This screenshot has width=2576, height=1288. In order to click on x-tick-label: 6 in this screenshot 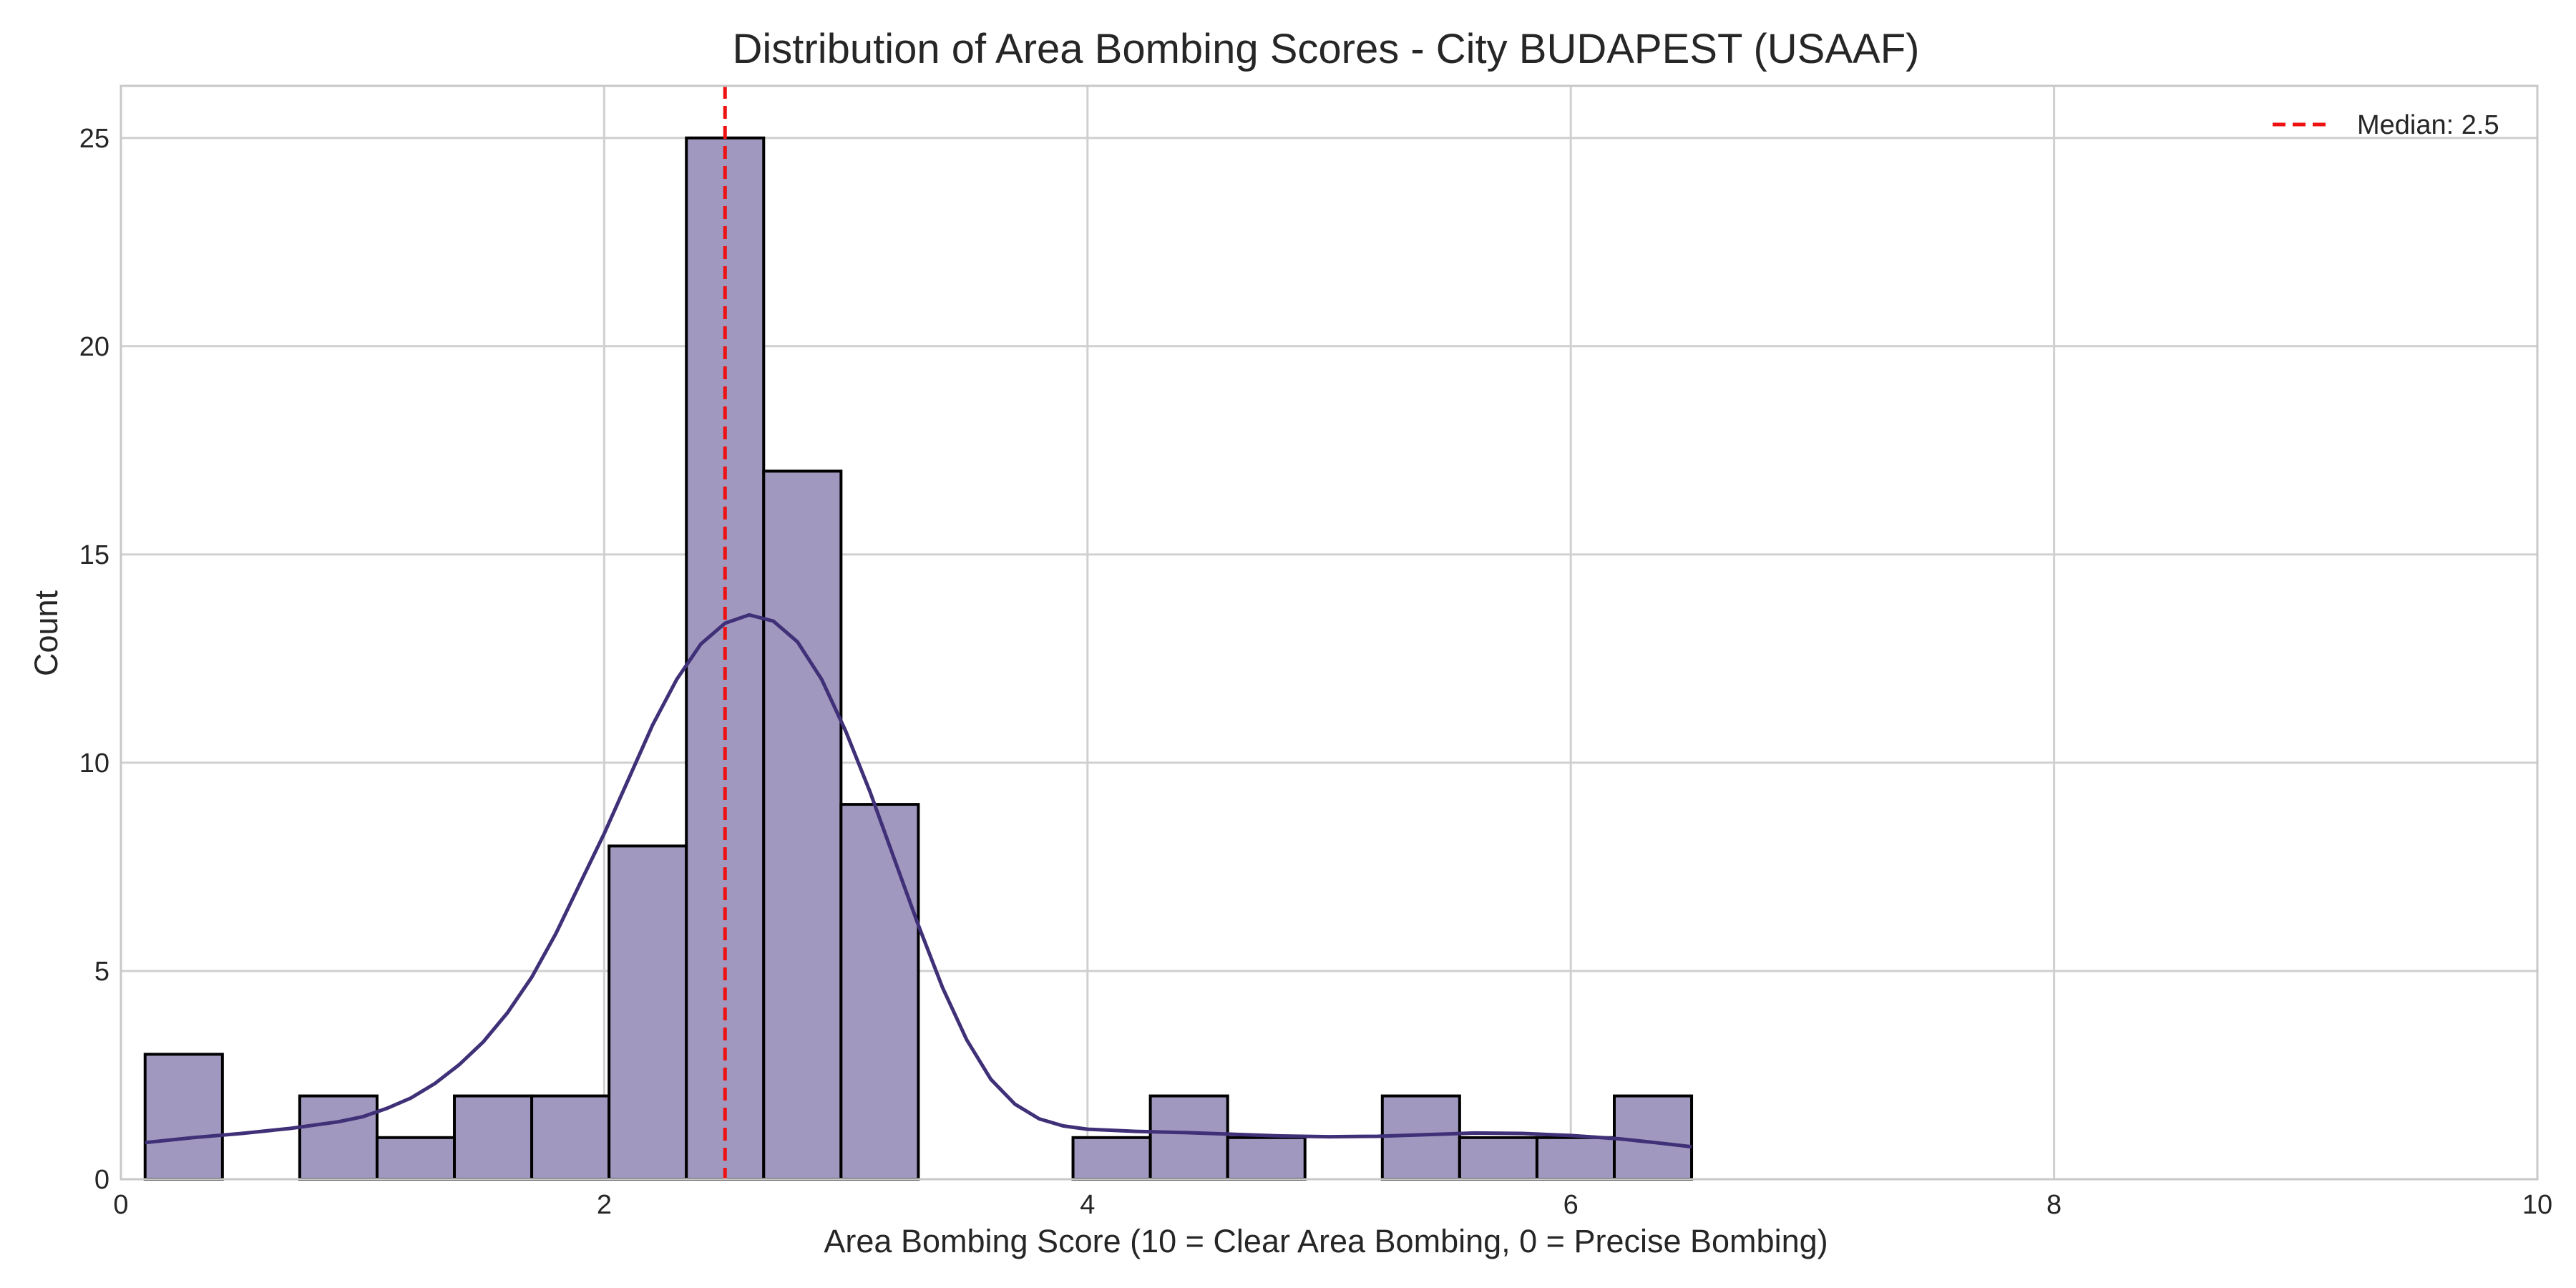, I will do `click(1571, 1205)`.